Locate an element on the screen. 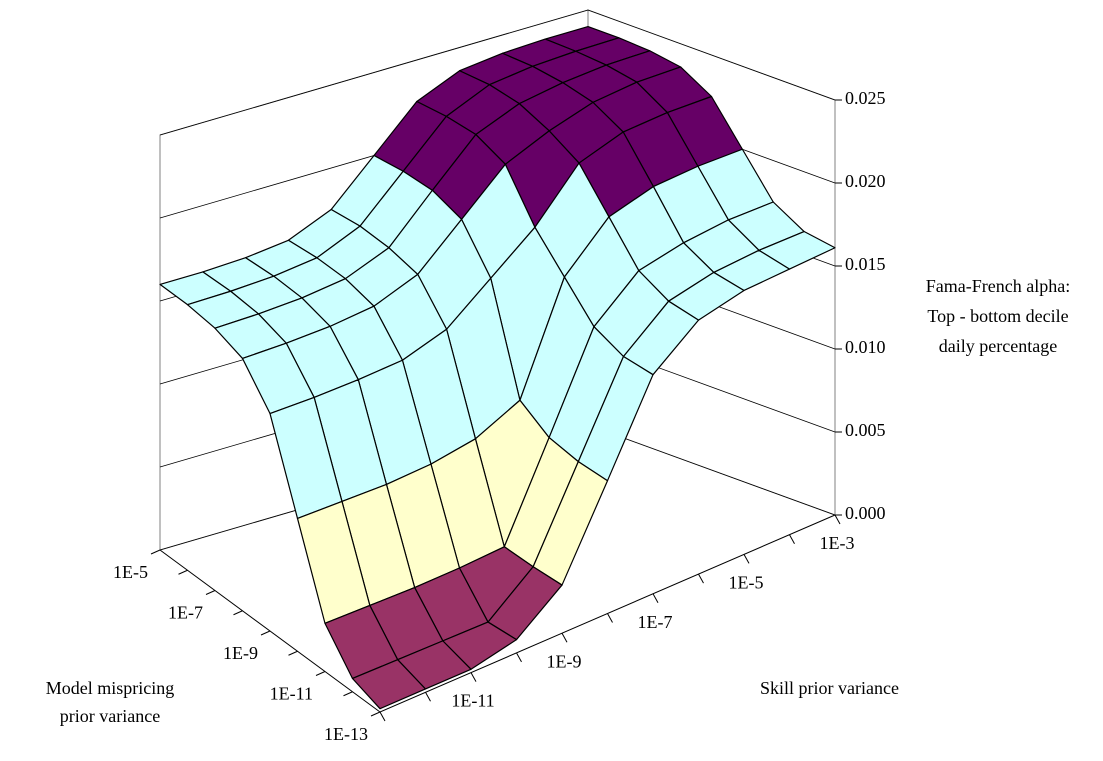 The width and height of the screenshot is (1103, 761). x-tick-label: 1E-7 is located at coordinates (655, 622).